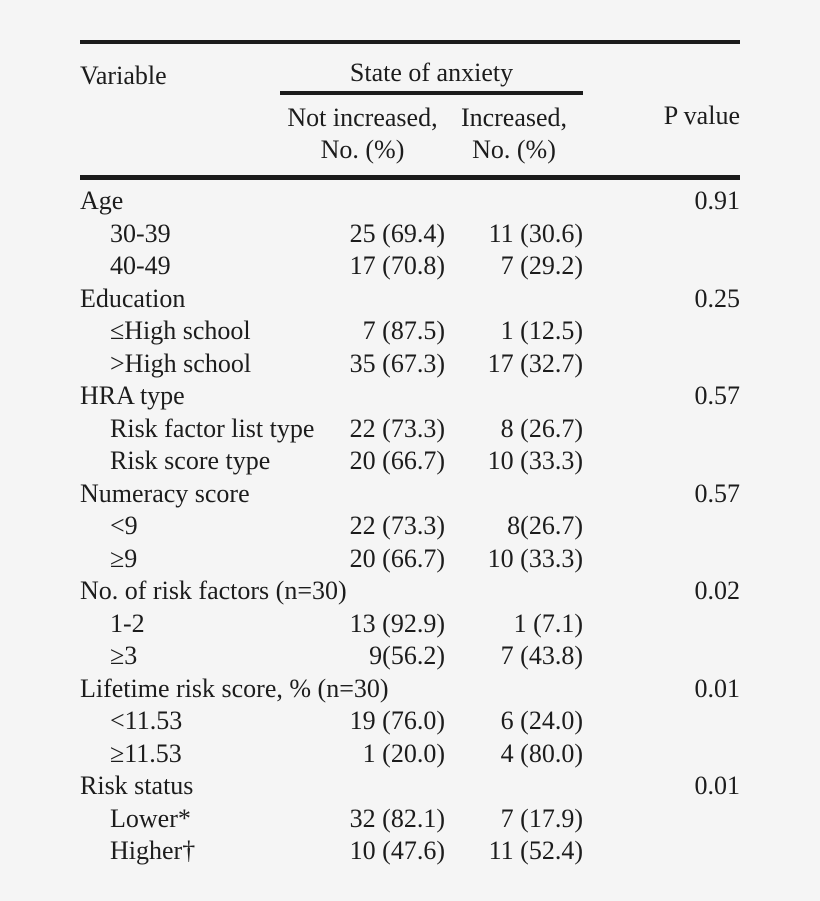 The height and width of the screenshot is (901, 820). Describe the element at coordinates (132, 395) in the screenshot. I see `variable-cell: HRA type` at that location.